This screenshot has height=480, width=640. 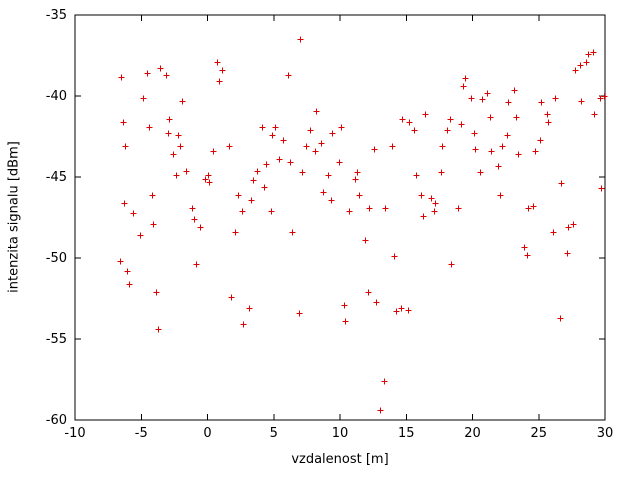 What do you see at coordinates (274, 433) in the screenshot?
I see `x-tick-label: 5` at bounding box center [274, 433].